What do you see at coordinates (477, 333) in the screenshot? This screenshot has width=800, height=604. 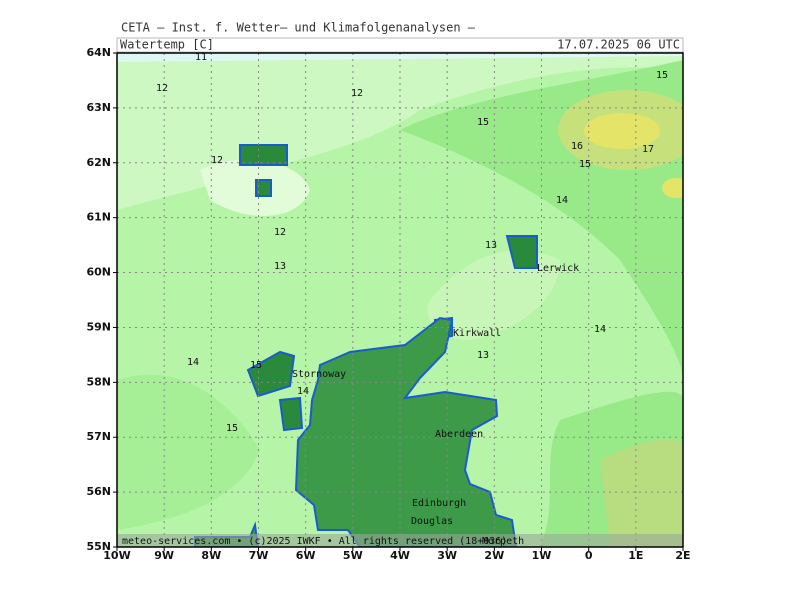 I see `city-label: Kirkwall` at bounding box center [477, 333].